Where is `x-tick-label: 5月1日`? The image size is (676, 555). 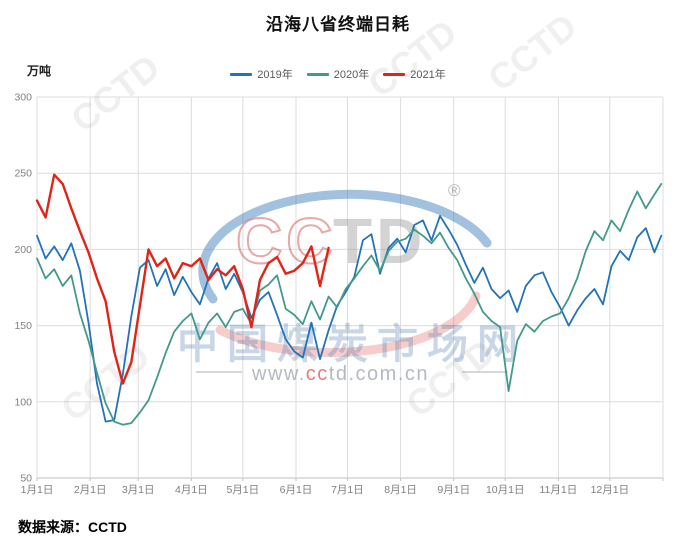 x-tick-label: 5月1日 is located at coordinates (242, 490).